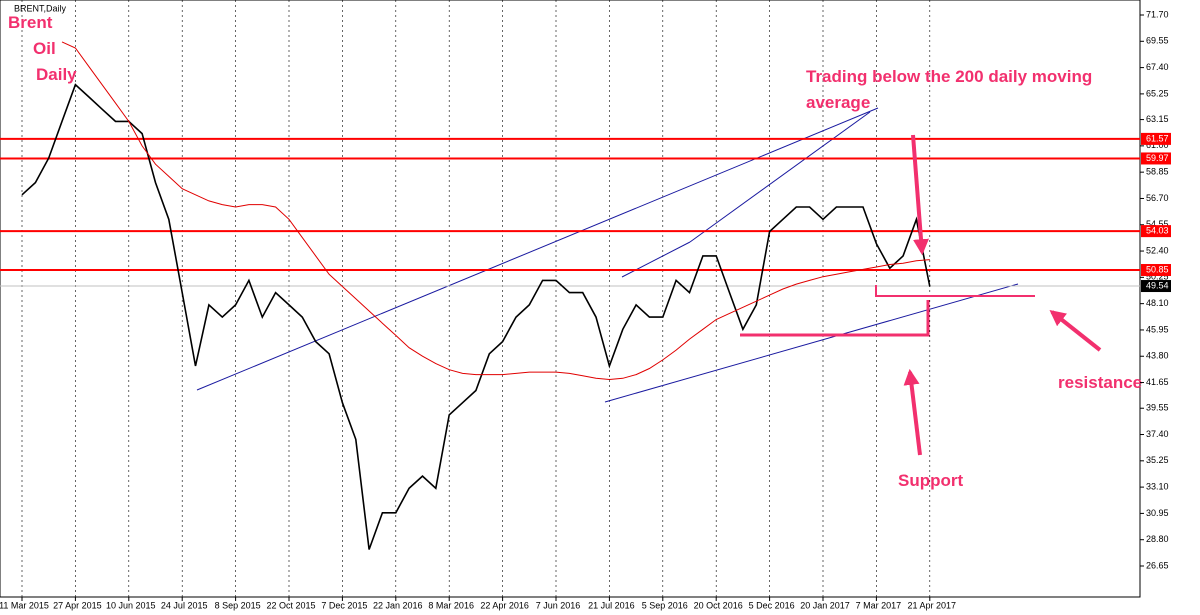 This screenshot has height=615, width=1200. What do you see at coordinates (1157, 434) in the screenshot?
I see `y-tick-label: 37.40` at bounding box center [1157, 434].